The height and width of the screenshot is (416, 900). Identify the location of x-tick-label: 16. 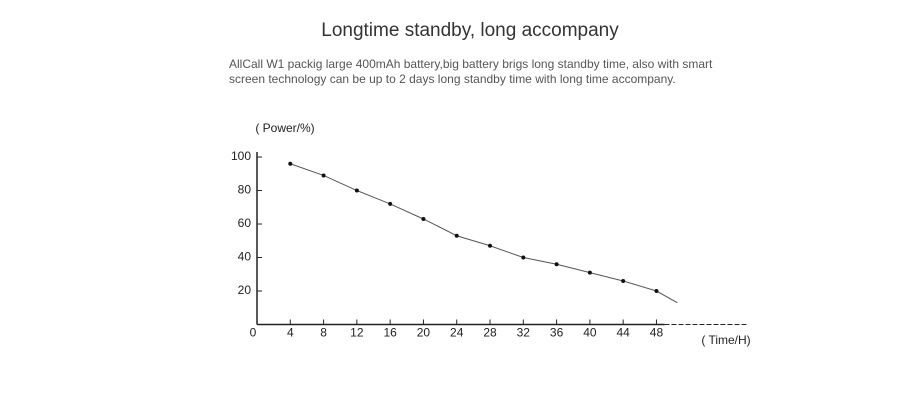
(390, 333).